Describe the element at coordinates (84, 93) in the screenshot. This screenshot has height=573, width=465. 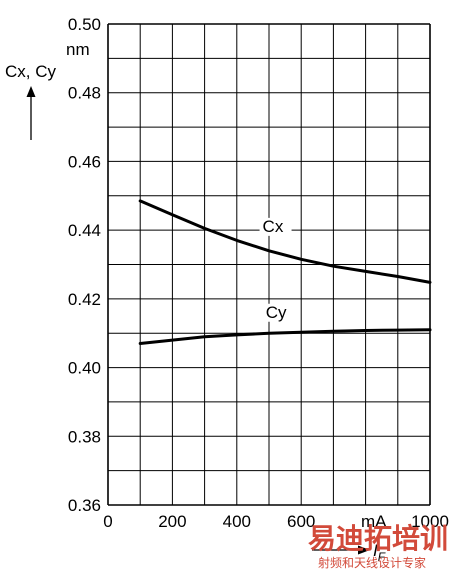
I see `y-tick-label: 0.48` at that location.